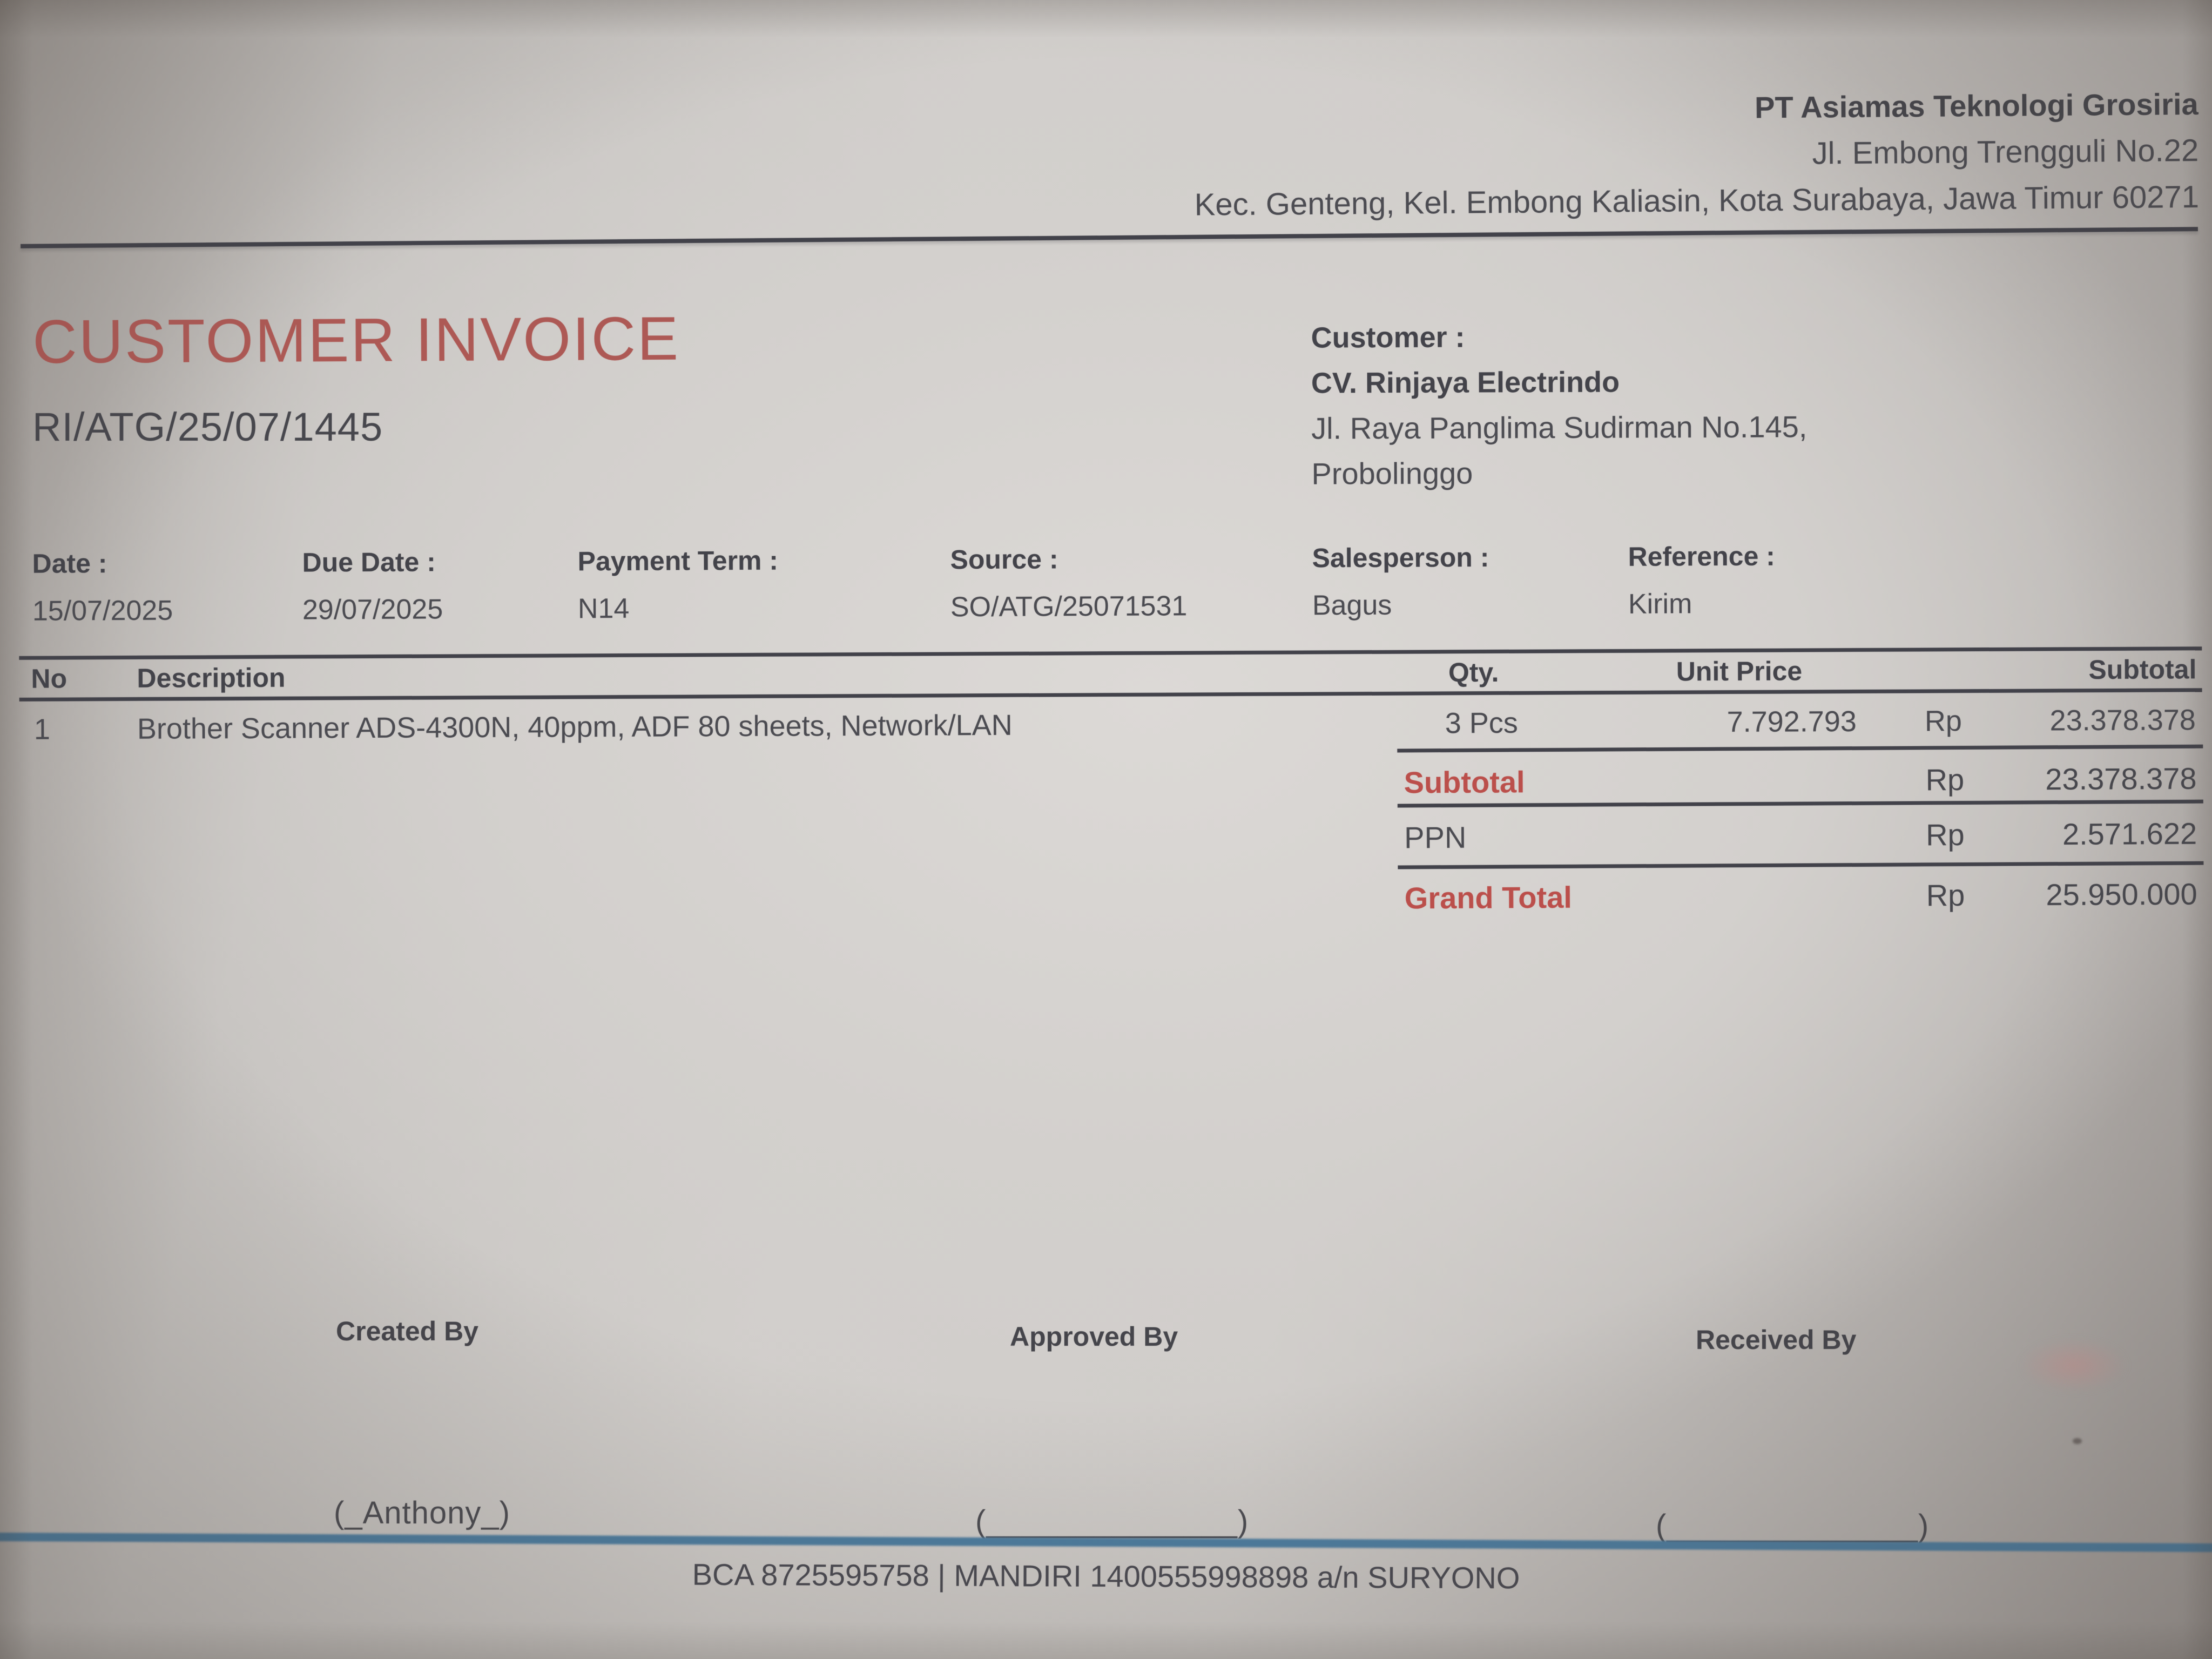  I want to click on approved-by-label: Approved By, so click(1094, 1336).